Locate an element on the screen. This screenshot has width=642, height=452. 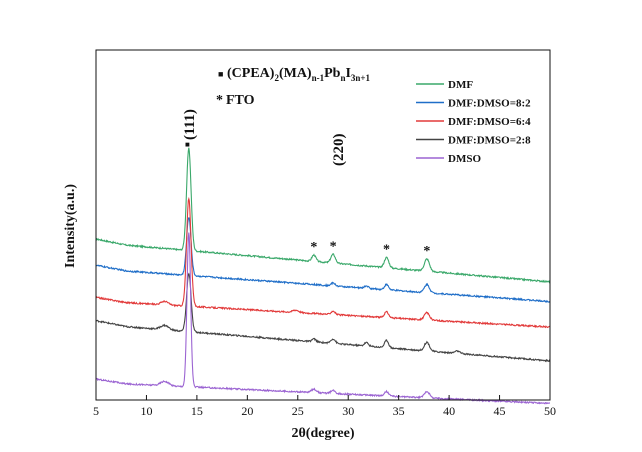
fto-star-3: * is located at coordinates (386, 249).